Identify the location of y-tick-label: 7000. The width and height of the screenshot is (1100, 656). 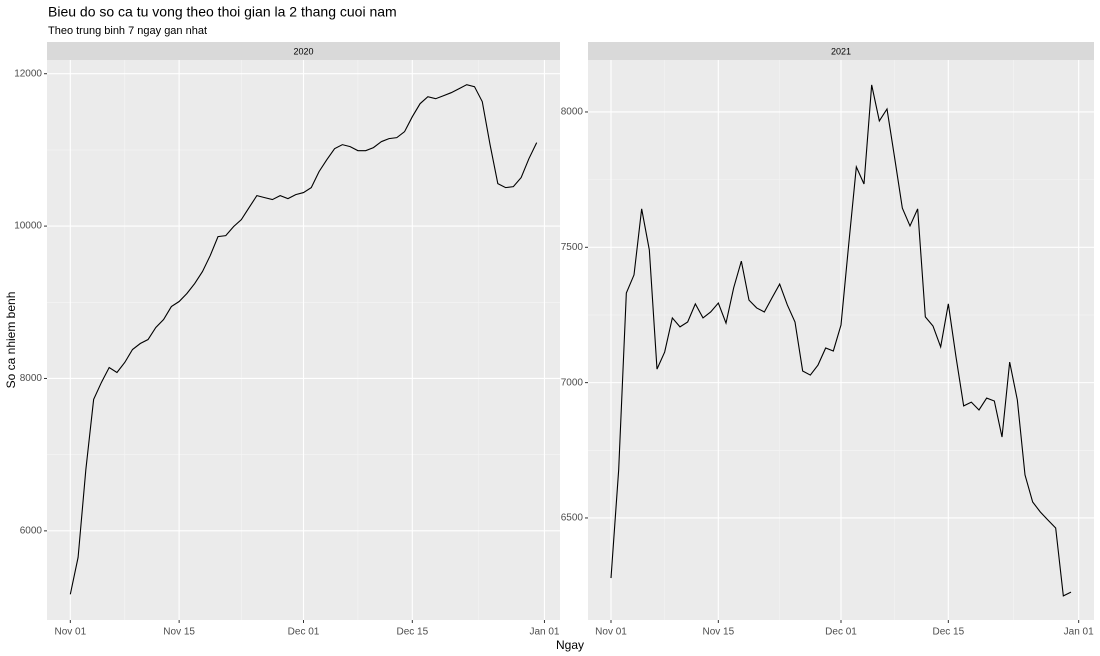
(572, 382).